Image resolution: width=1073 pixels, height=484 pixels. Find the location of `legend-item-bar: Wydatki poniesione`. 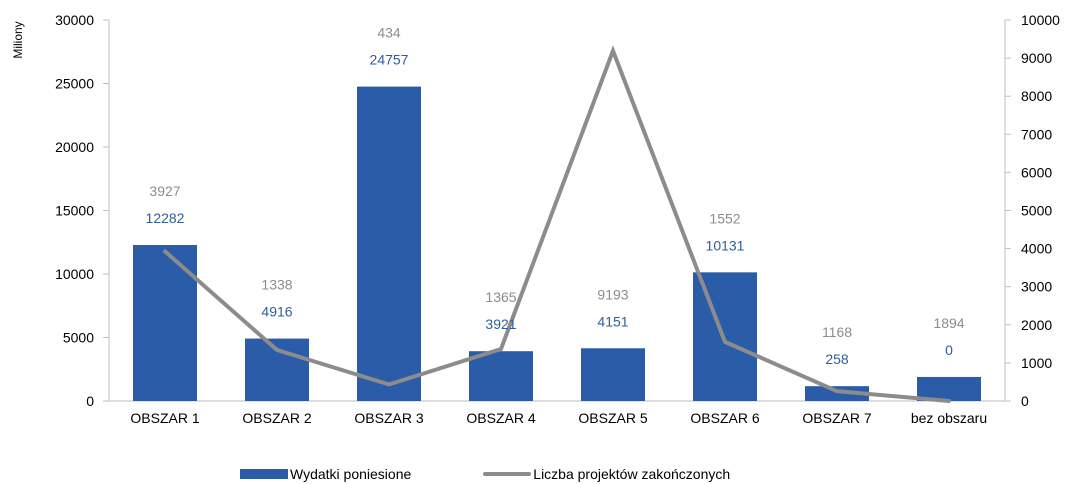

legend-item-bar: Wydatki poniesione is located at coordinates (325, 474).